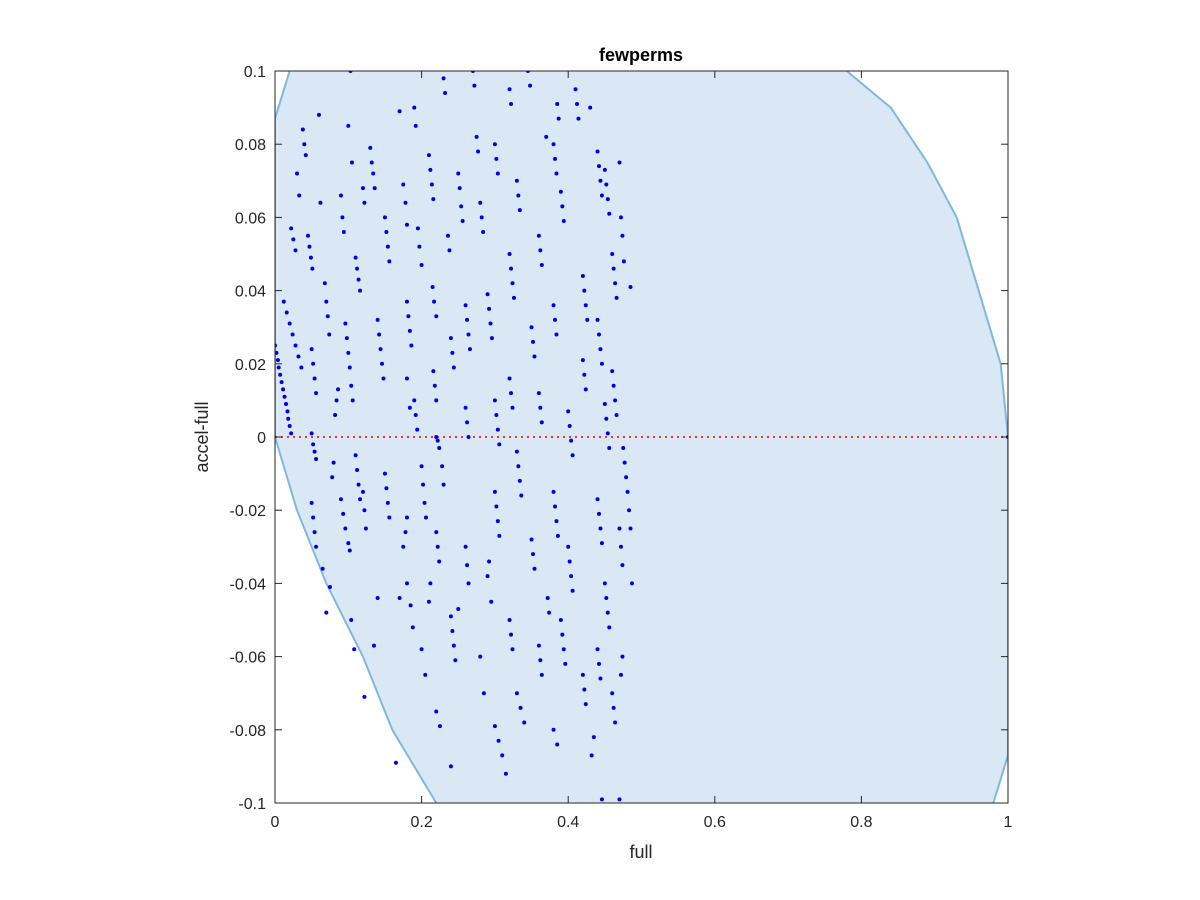 This screenshot has width=1200, height=900. Describe the element at coordinates (275, 822) in the screenshot. I see `x-tick-label: 0` at that location.